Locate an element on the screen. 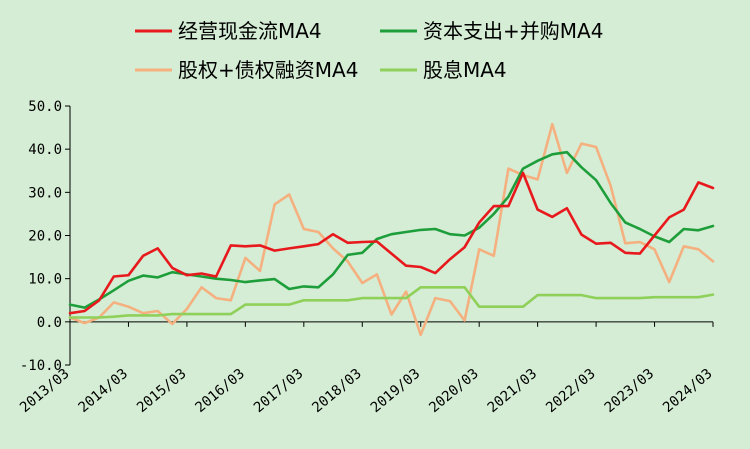 This screenshot has width=750, height=449. y-tick-label: 30.0 is located at coordinates (45, 193).